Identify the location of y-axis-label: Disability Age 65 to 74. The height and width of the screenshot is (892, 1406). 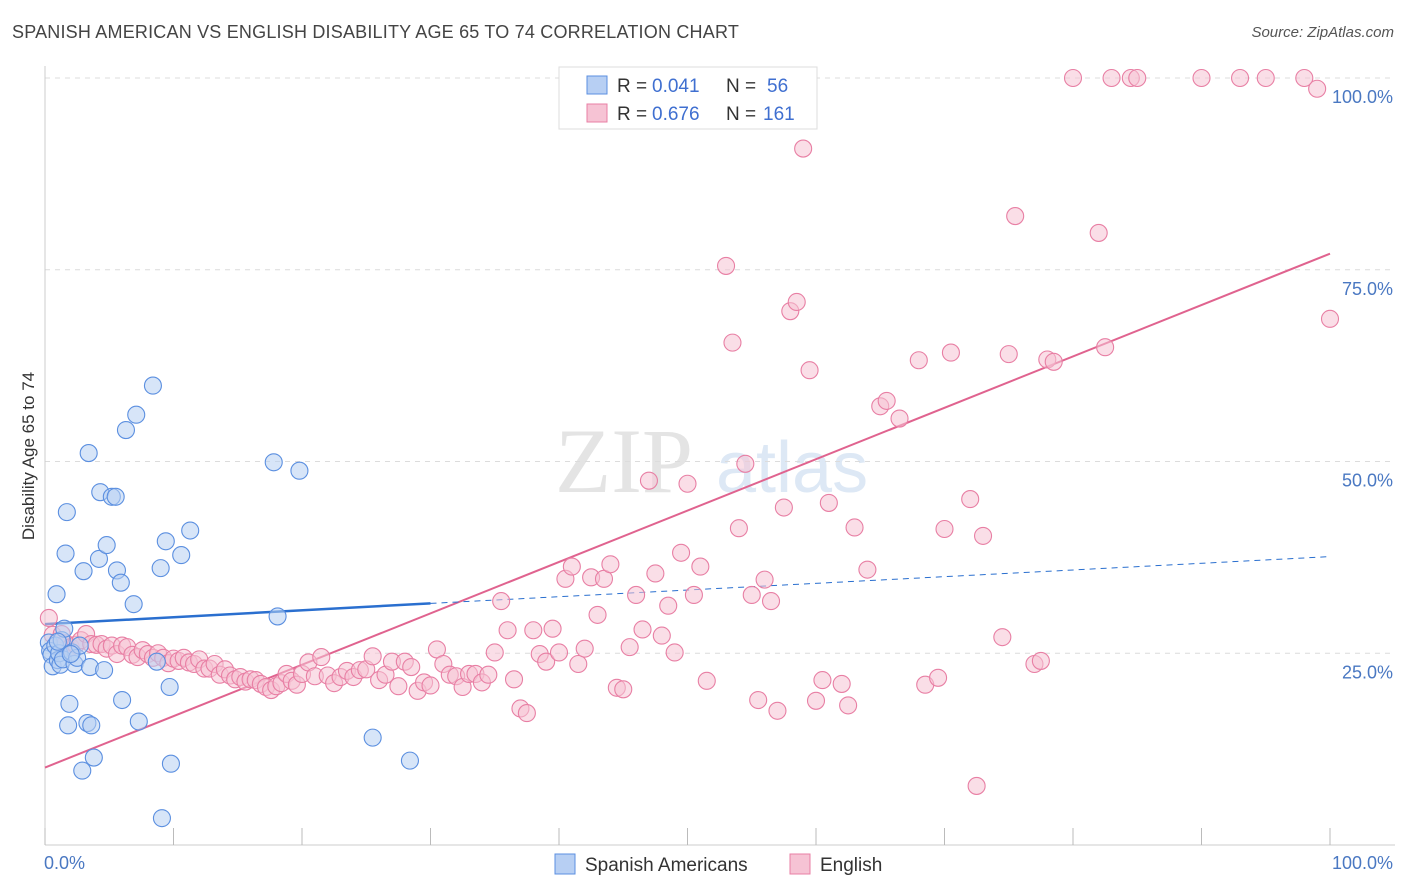
(28, 456).